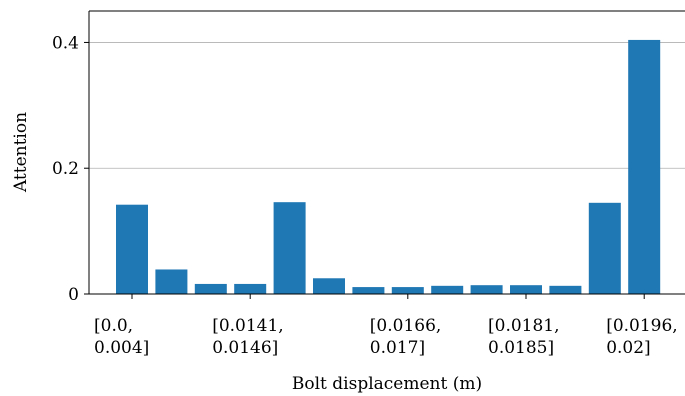  I want to click on y-tick-label: 0.2, so click(65, 169).